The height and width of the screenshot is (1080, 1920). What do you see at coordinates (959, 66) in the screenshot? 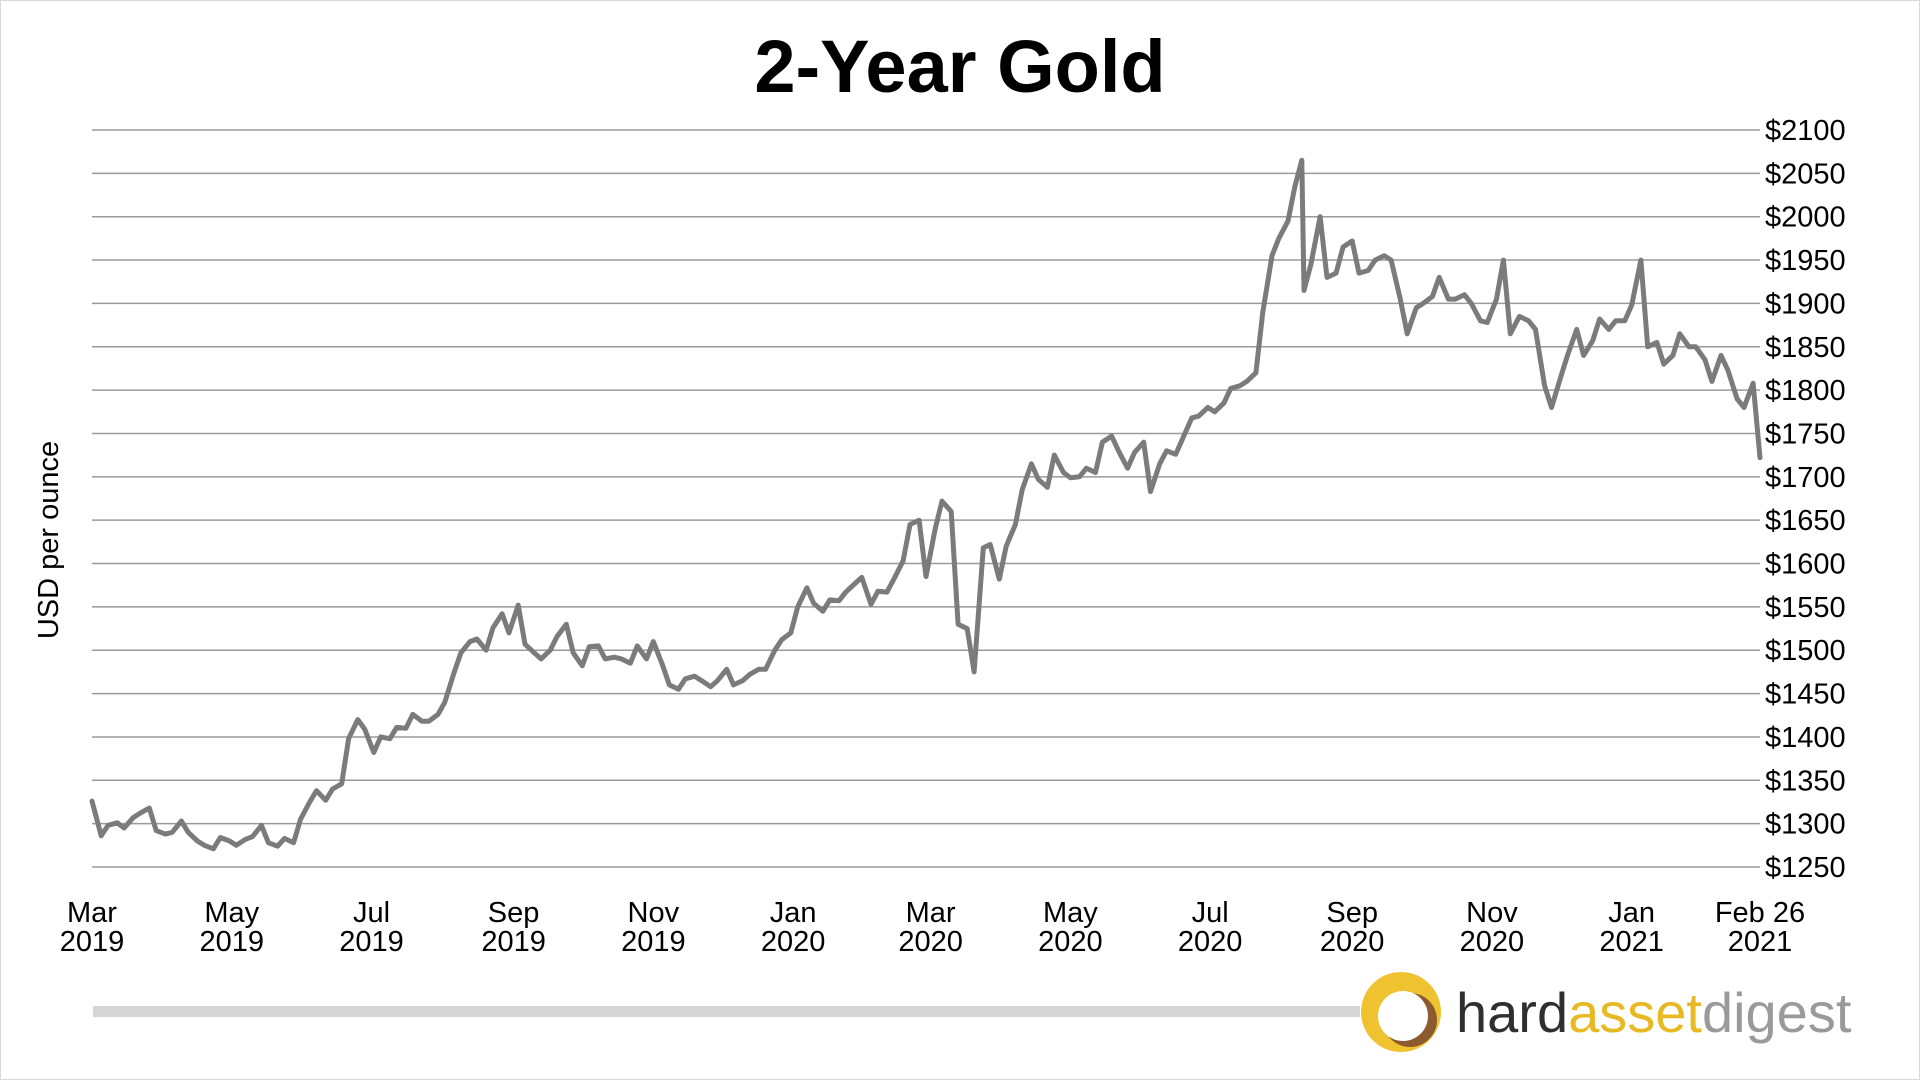
I see `chart-title: 2-Year Gold` at bounding box center [959, 66].